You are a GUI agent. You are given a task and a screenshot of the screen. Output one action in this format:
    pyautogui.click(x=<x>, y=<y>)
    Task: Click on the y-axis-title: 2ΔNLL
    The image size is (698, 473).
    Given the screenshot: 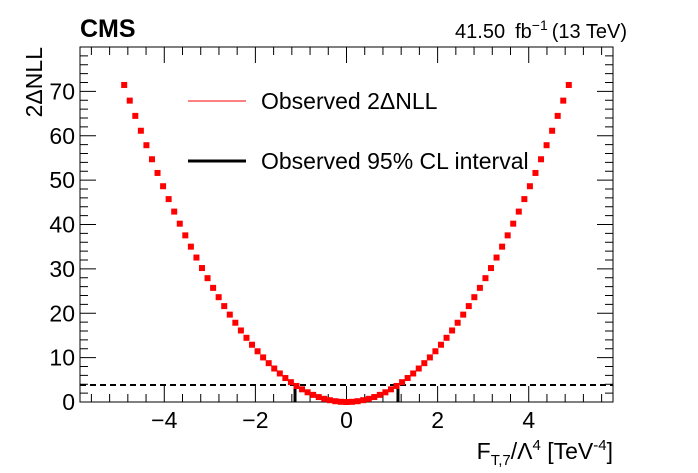 What is the action you would take?
    pyautogui.click(x=34, y=82)
    